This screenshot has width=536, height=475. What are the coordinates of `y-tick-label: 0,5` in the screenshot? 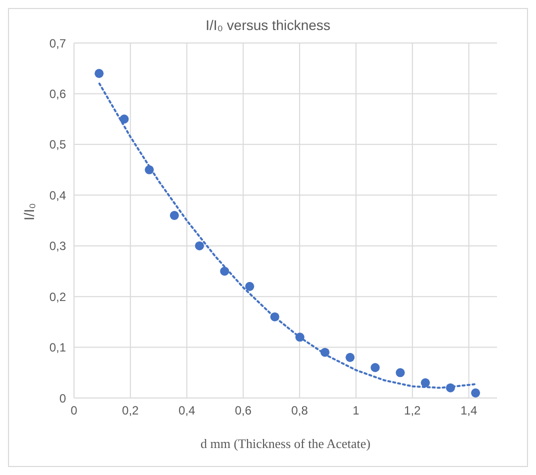 It's located at (57, 145).